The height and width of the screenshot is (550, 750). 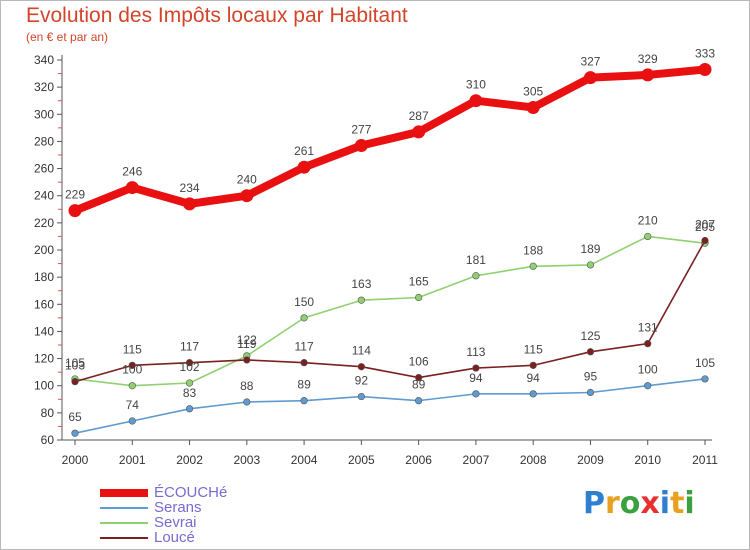 What do you see at coordinates (44, 87) in the screenshot?
I see `y-tick-label: 320` at bounding box center [44, 87].